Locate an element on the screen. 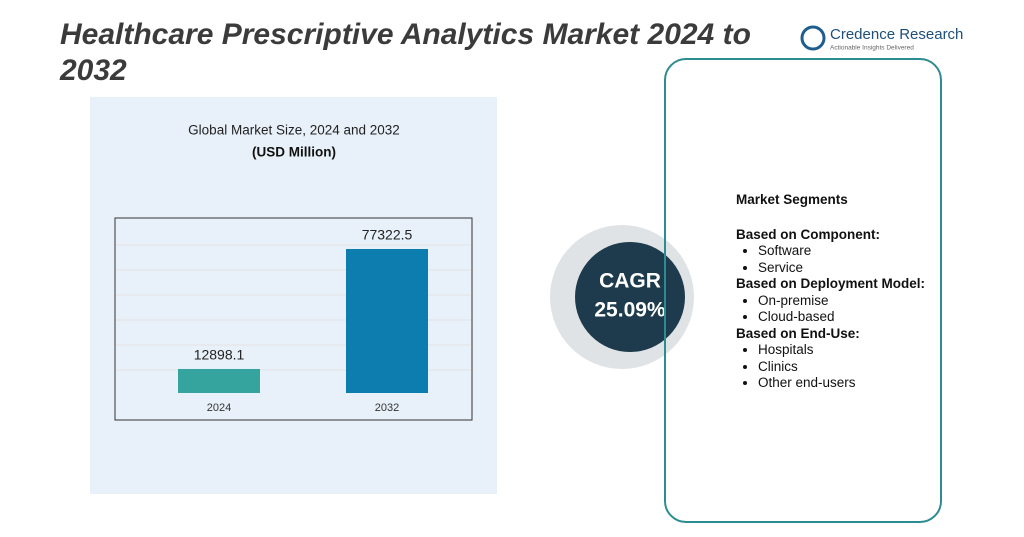 This screenshot has height=537, width=1024. segment-item: Software is located at coordinates (849, 251).